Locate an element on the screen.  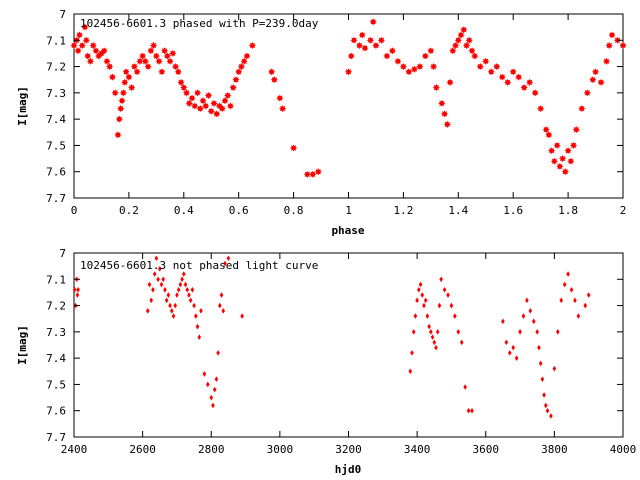
x-tick-label: 4000 is located at coordinates (623, 449).